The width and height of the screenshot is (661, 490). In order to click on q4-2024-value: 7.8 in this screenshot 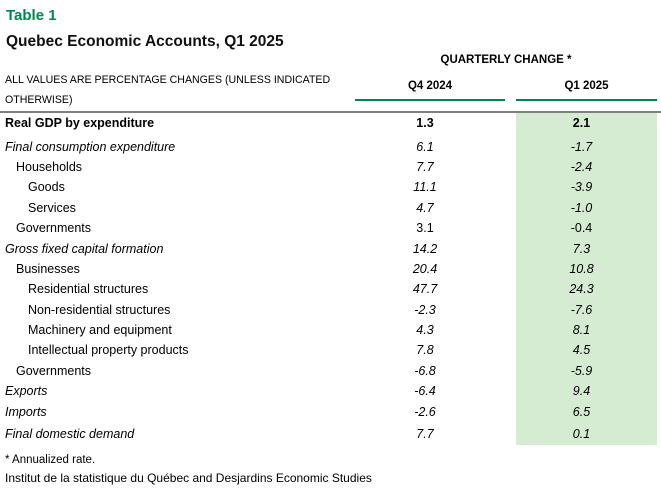, I will do `click(425, 350)`.